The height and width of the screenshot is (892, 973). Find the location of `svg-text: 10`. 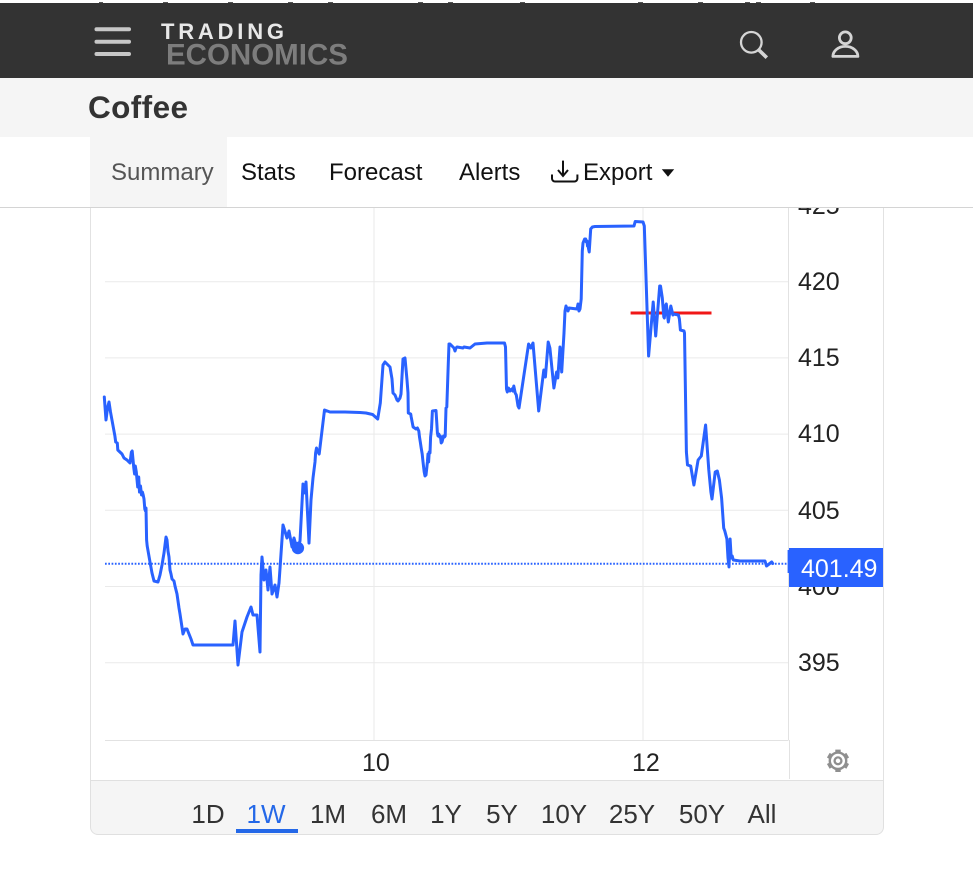

svg-text: 10 is located at coordinates (376, 763).